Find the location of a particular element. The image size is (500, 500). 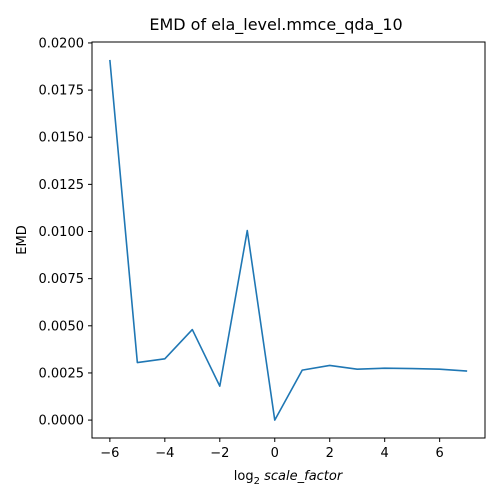

y-tick-label: 0.0150 is located at coordinates (62, 138).